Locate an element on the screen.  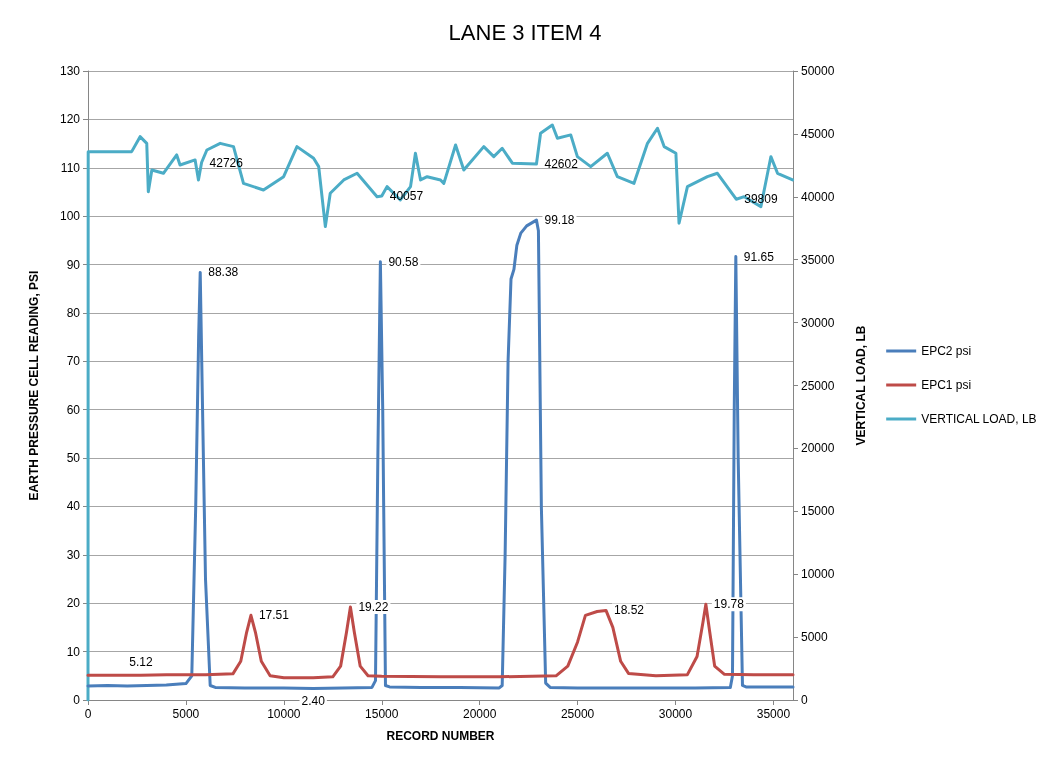
y-tick-label: 70 is located at coordinates (73, 361).